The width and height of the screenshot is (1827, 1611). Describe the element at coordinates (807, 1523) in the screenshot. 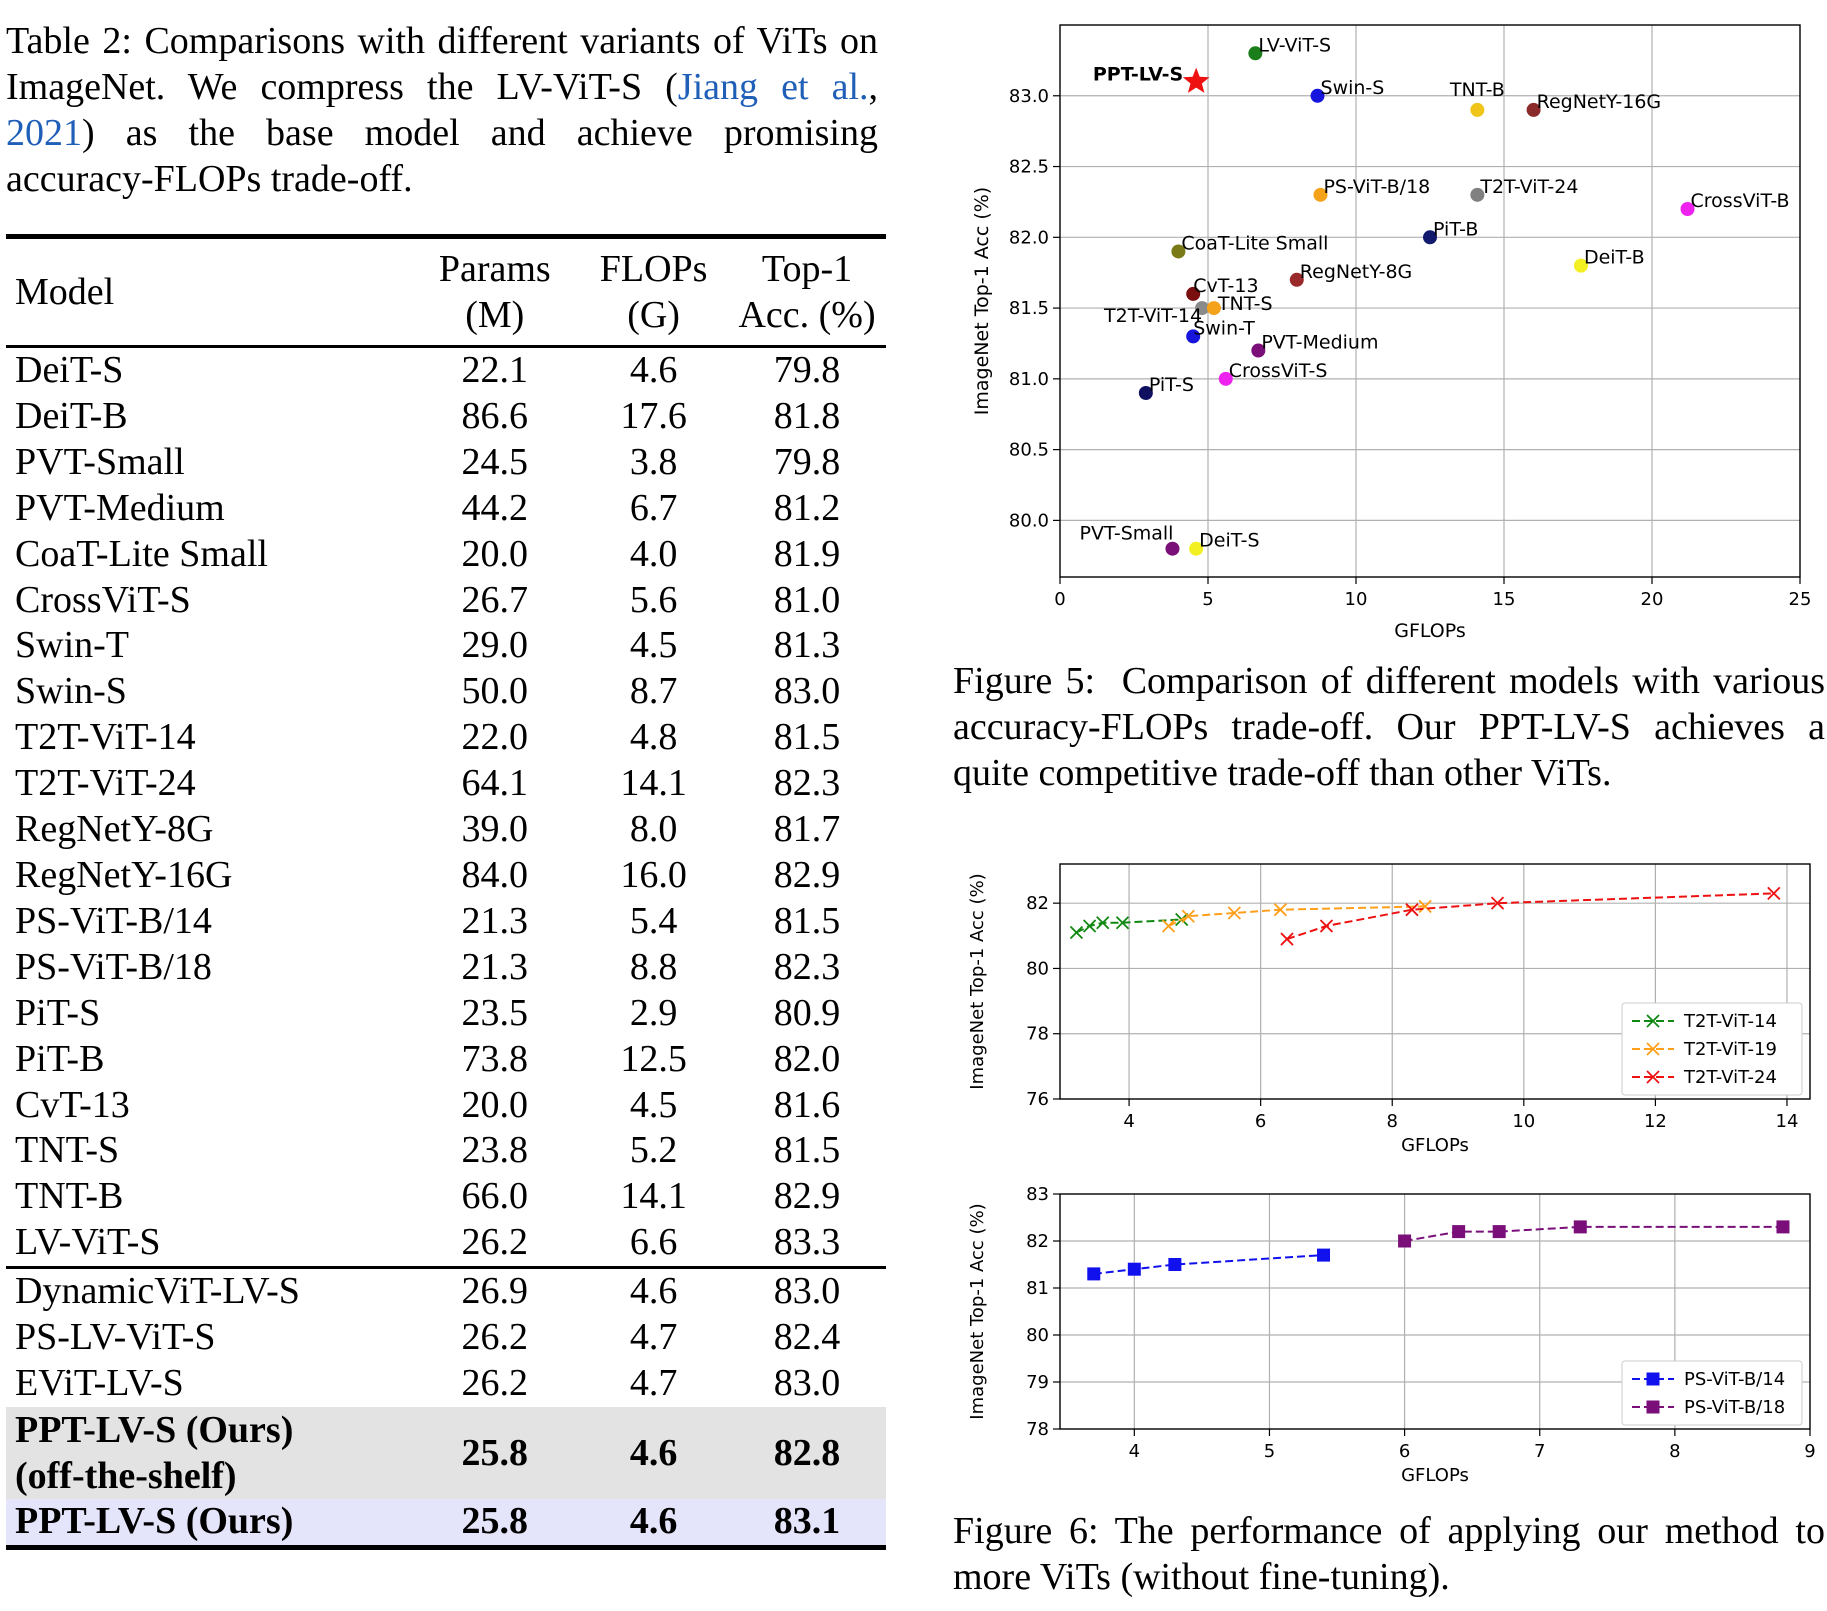

I see `table-cell-acc: 83.1` at that location.